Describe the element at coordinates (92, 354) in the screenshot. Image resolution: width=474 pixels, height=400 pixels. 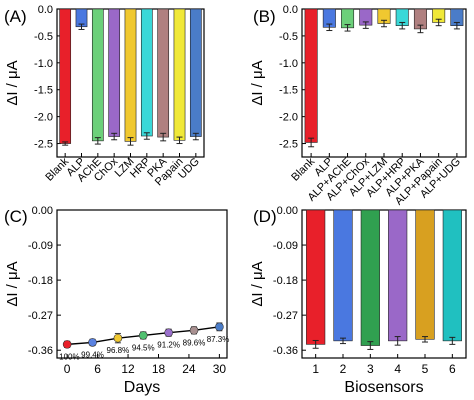
I see `point-label: 99.4%` at that location.